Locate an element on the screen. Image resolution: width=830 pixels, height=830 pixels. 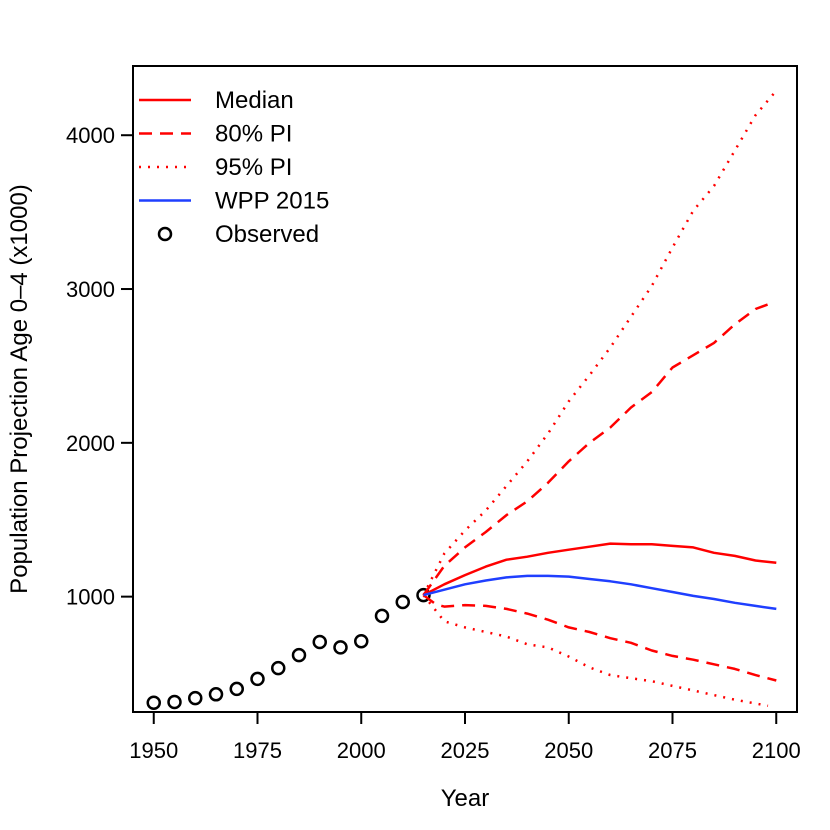
x-tick-label: 2075 is located at coordinates (672, 750).